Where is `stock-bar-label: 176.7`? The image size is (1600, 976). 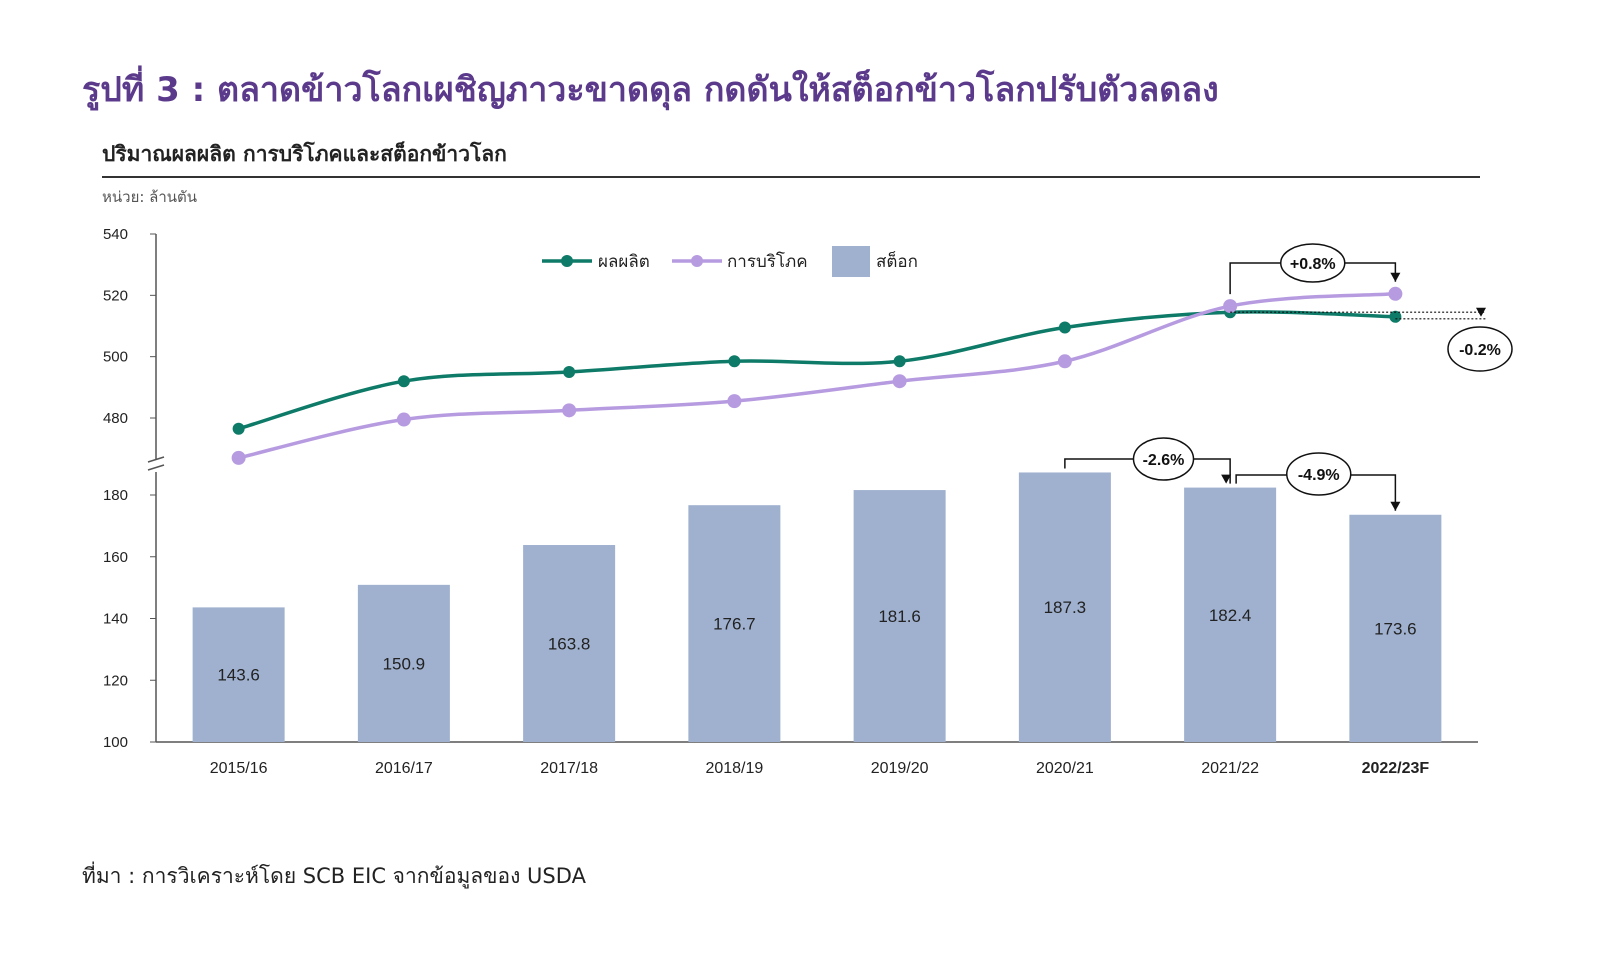 stock-bar-label: 176.7 is located at coordinates (734, 624).